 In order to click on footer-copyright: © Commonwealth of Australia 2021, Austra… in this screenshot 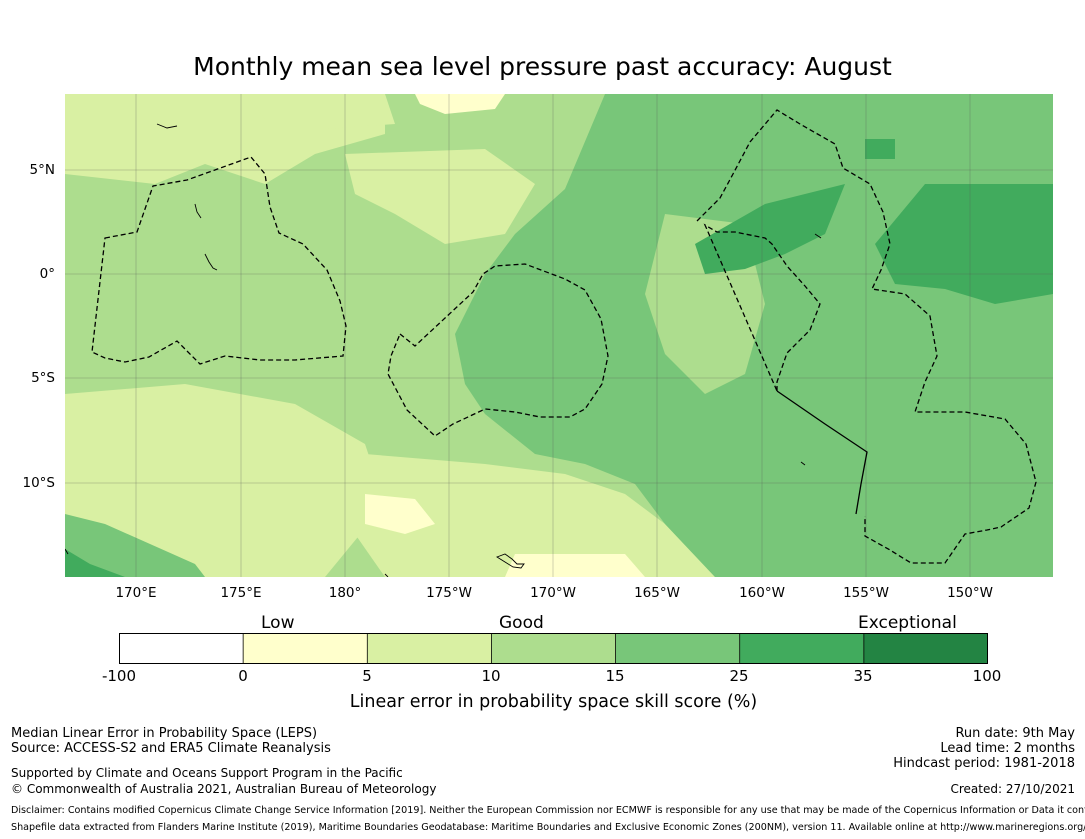, I will do `click(224, 789)`.